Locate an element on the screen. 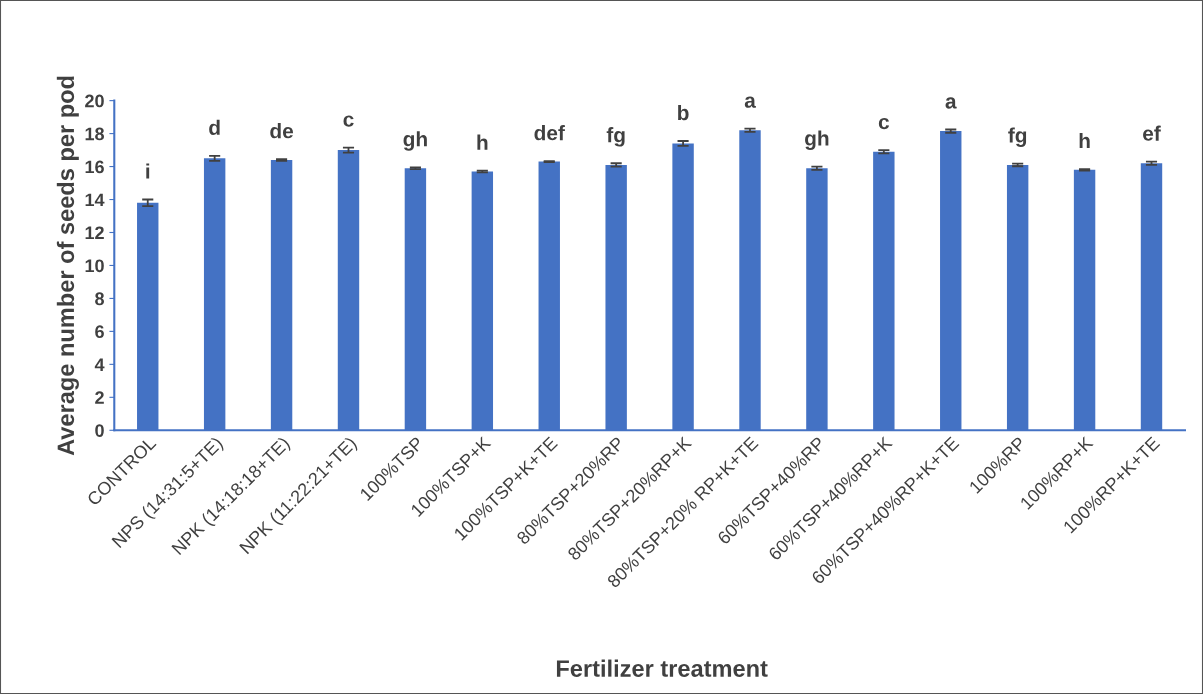 The height and width of the screenshot is (694, 1203). annotation: d is located at coordinates (214, 127).